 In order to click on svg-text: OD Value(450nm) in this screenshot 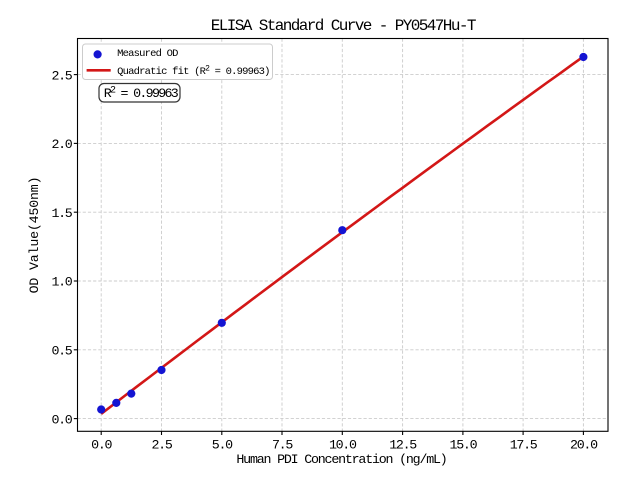, I will do `click(34, 235)`.